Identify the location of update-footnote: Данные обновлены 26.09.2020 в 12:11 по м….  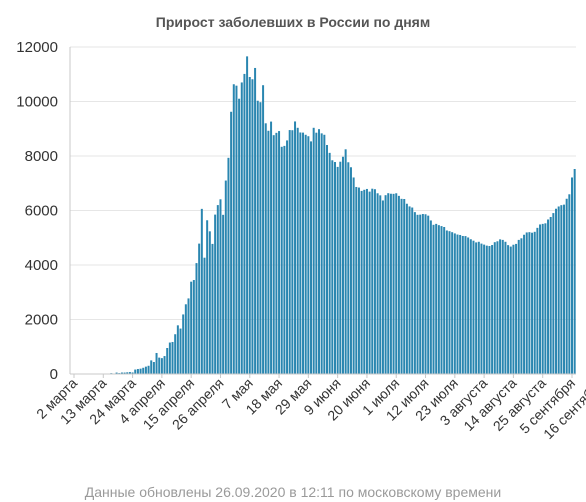
(293, 492).